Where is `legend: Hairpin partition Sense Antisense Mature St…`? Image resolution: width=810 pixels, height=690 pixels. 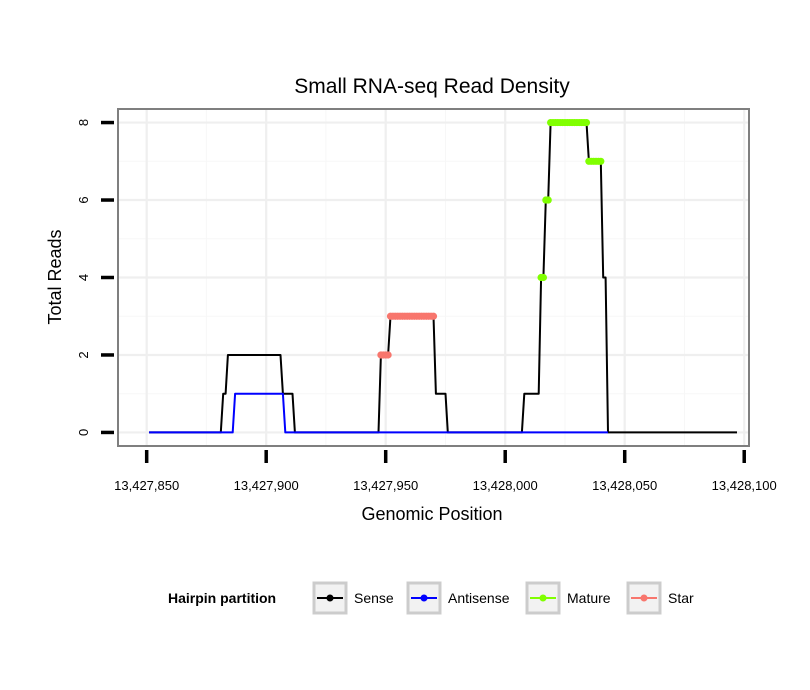
legend: Hairpin partition Sense Antisense Mature St… is located at coordinates (431, 598).